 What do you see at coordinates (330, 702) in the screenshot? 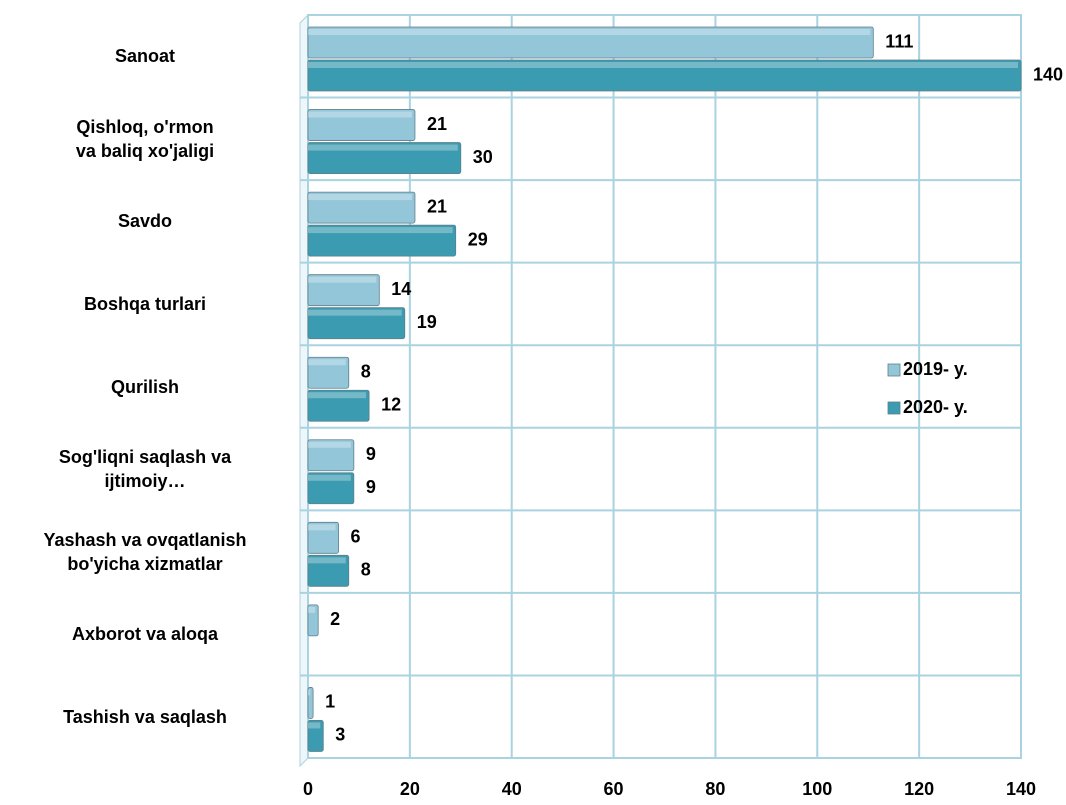
I see `data-label: 1` at bounding box center [330, 702].